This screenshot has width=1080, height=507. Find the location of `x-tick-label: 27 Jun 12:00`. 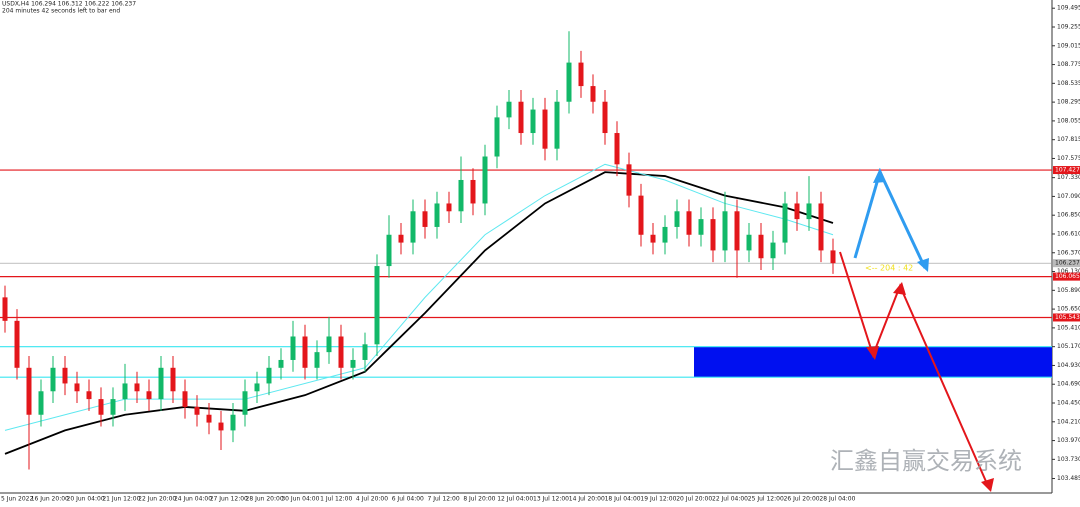

x-tick-label: 27 Jun 12:00 is located at coordinates (229, 499).